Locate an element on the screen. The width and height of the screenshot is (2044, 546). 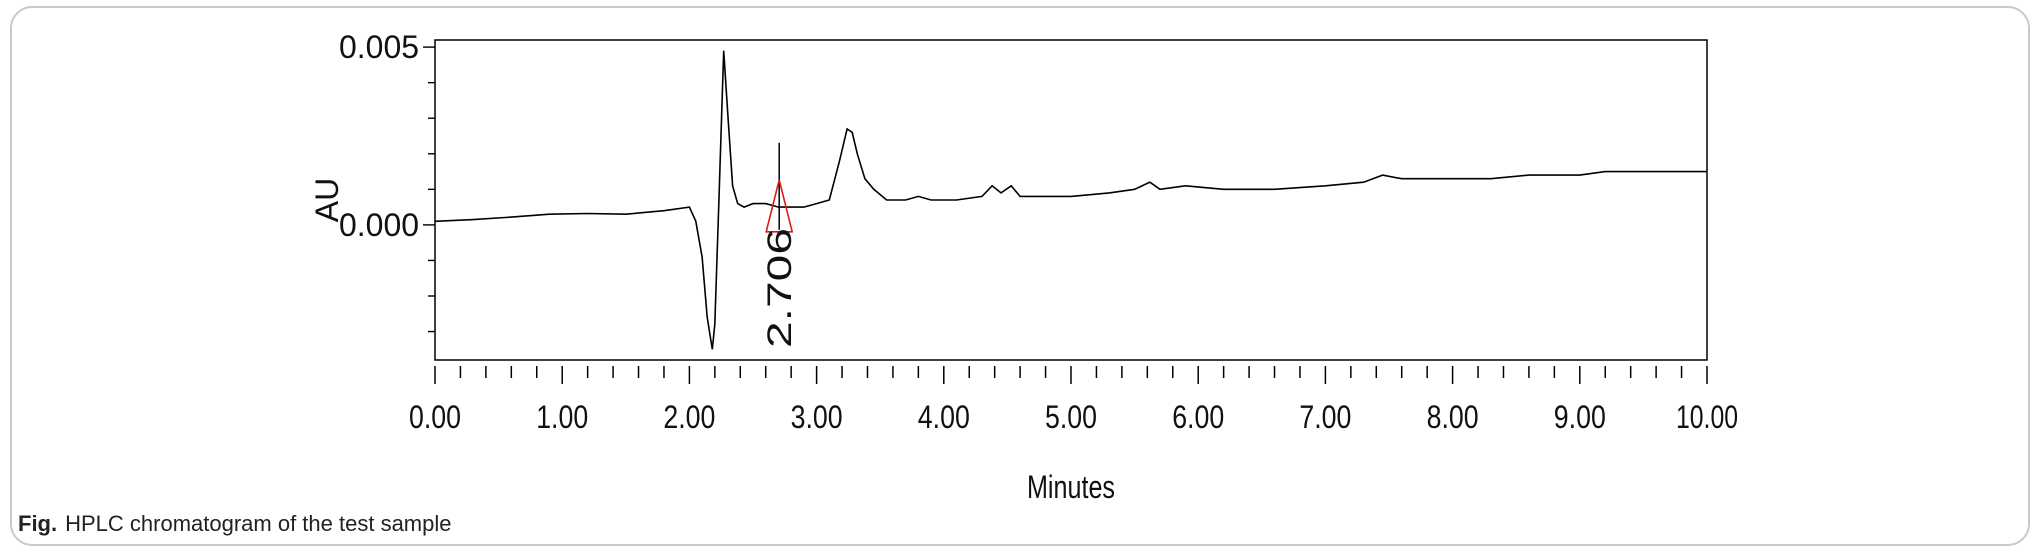
x-tick-label: 1.00 is located at coordinates (562, 417).